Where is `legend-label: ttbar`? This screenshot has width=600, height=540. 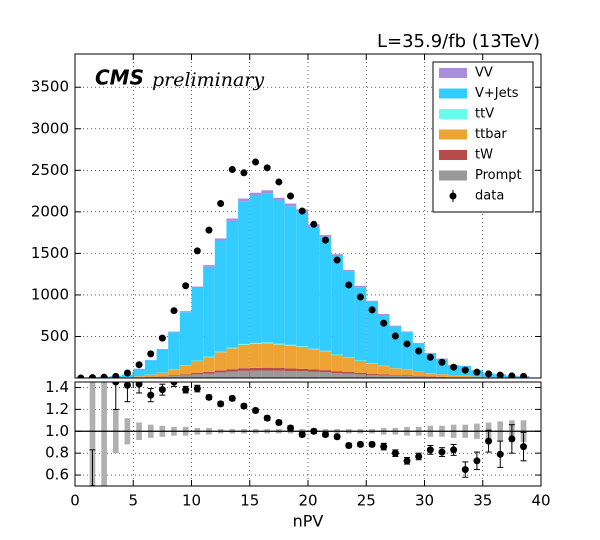 legend-label: ttbar is located at coordinates (491, 134).